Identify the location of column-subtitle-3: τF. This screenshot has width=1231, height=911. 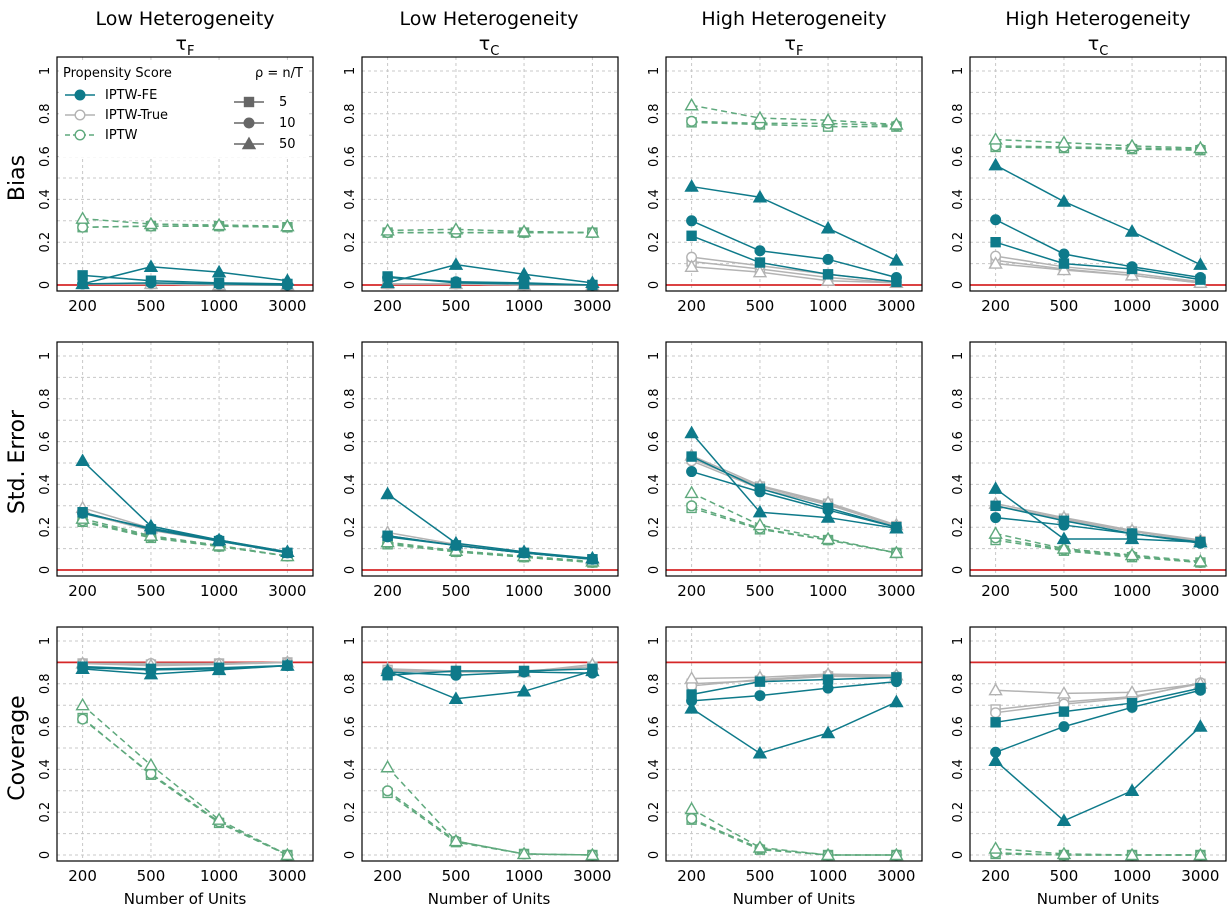
(794, 46).